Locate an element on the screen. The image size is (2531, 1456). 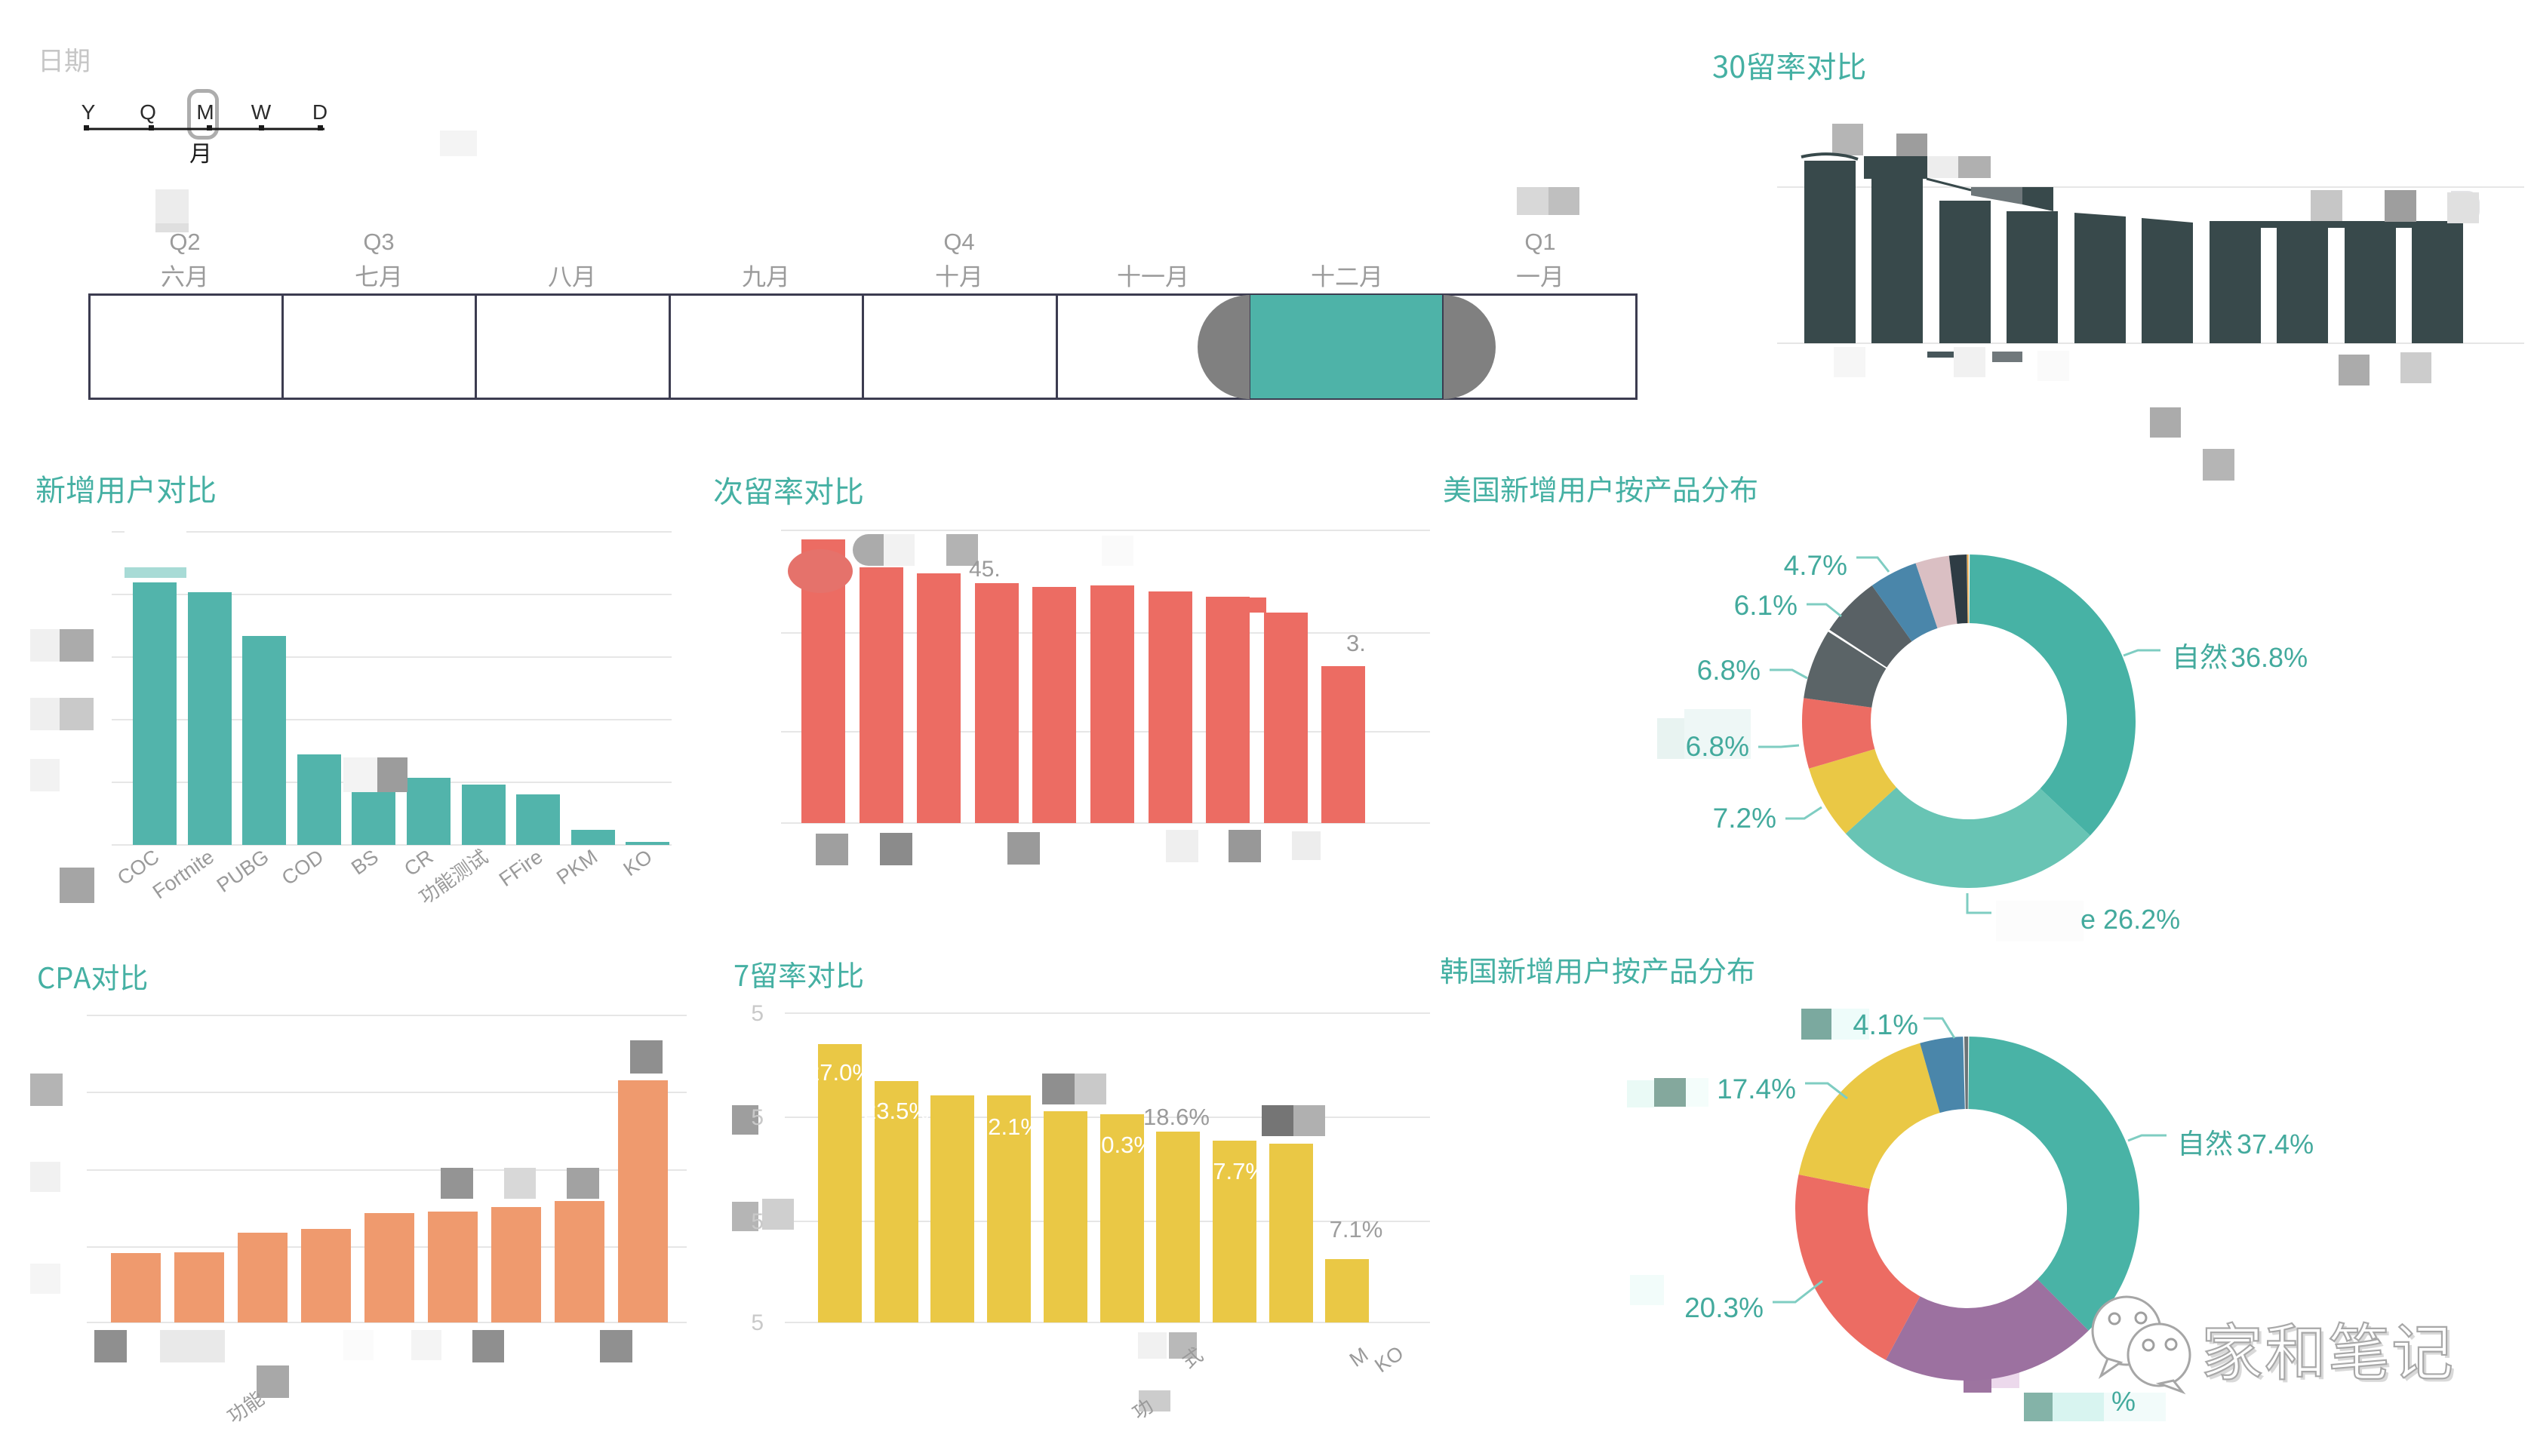
svg-text: 18.6% is located at coordinates (1176, 1117).